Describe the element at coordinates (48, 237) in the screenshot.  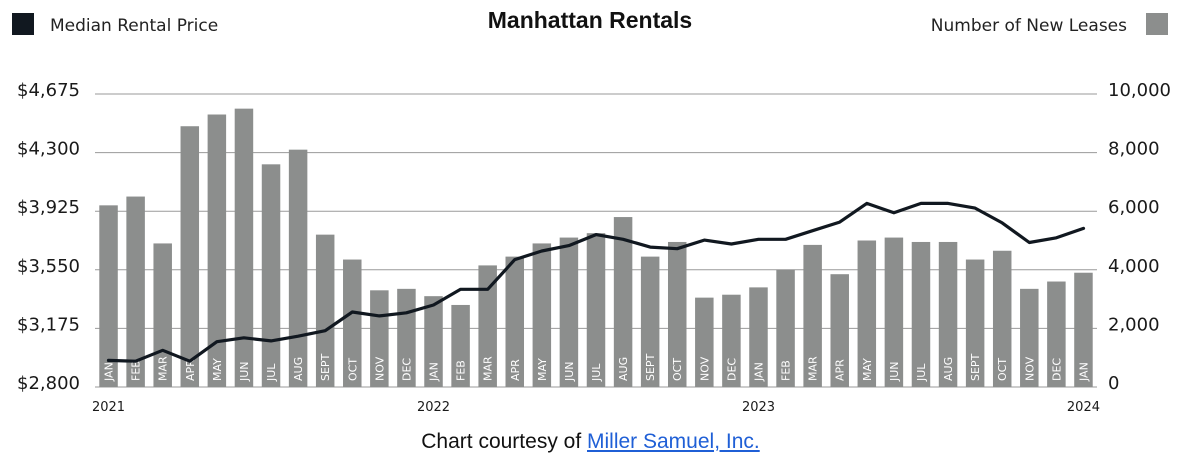
I see `y-axis-left: $4,675 $4,300 $3,925 $3,550 $3,175 $2,800` at that location.